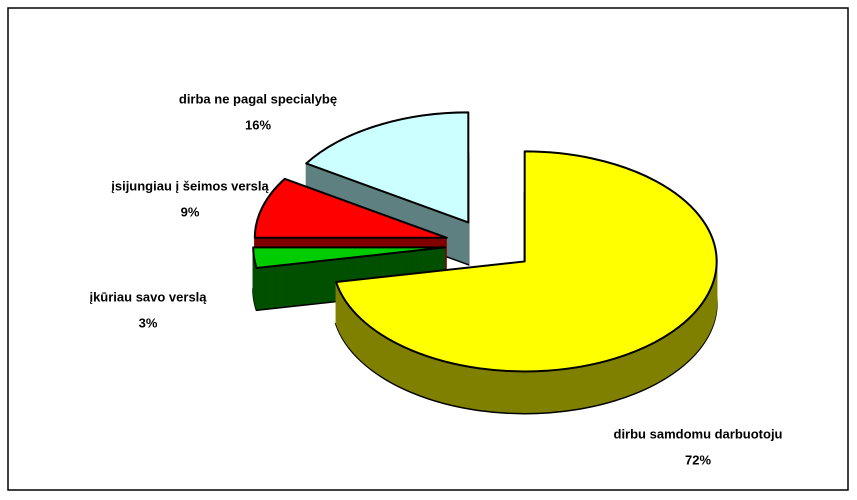  I want to click on slice-label: įkūriau savo verslą, so click(148, 296).